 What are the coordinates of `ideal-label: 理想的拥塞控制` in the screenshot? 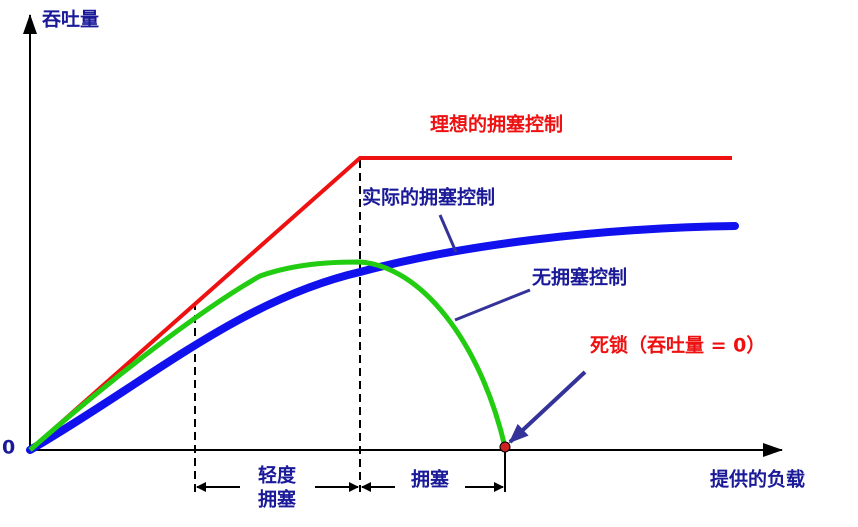 It's located at (496, 124).